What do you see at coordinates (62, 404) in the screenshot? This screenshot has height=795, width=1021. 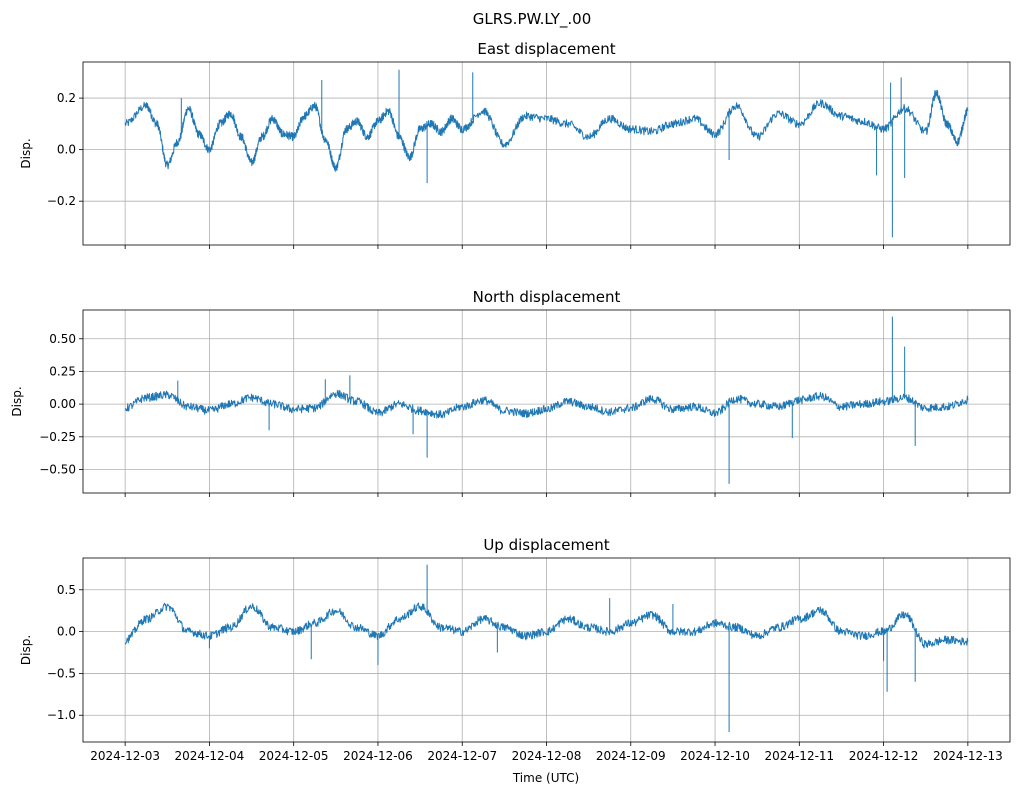 I see `north-y-tick-label: 0.00` at bounding box center [62, 404].